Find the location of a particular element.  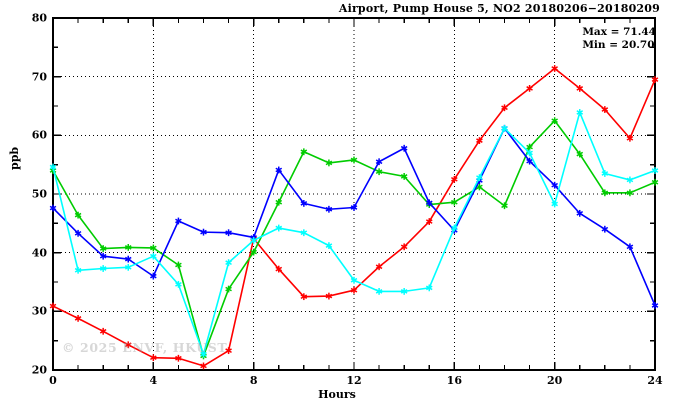

minmax-annotation: Max = 71.44 Min = 20.70 is located at coordinates (619, 39).